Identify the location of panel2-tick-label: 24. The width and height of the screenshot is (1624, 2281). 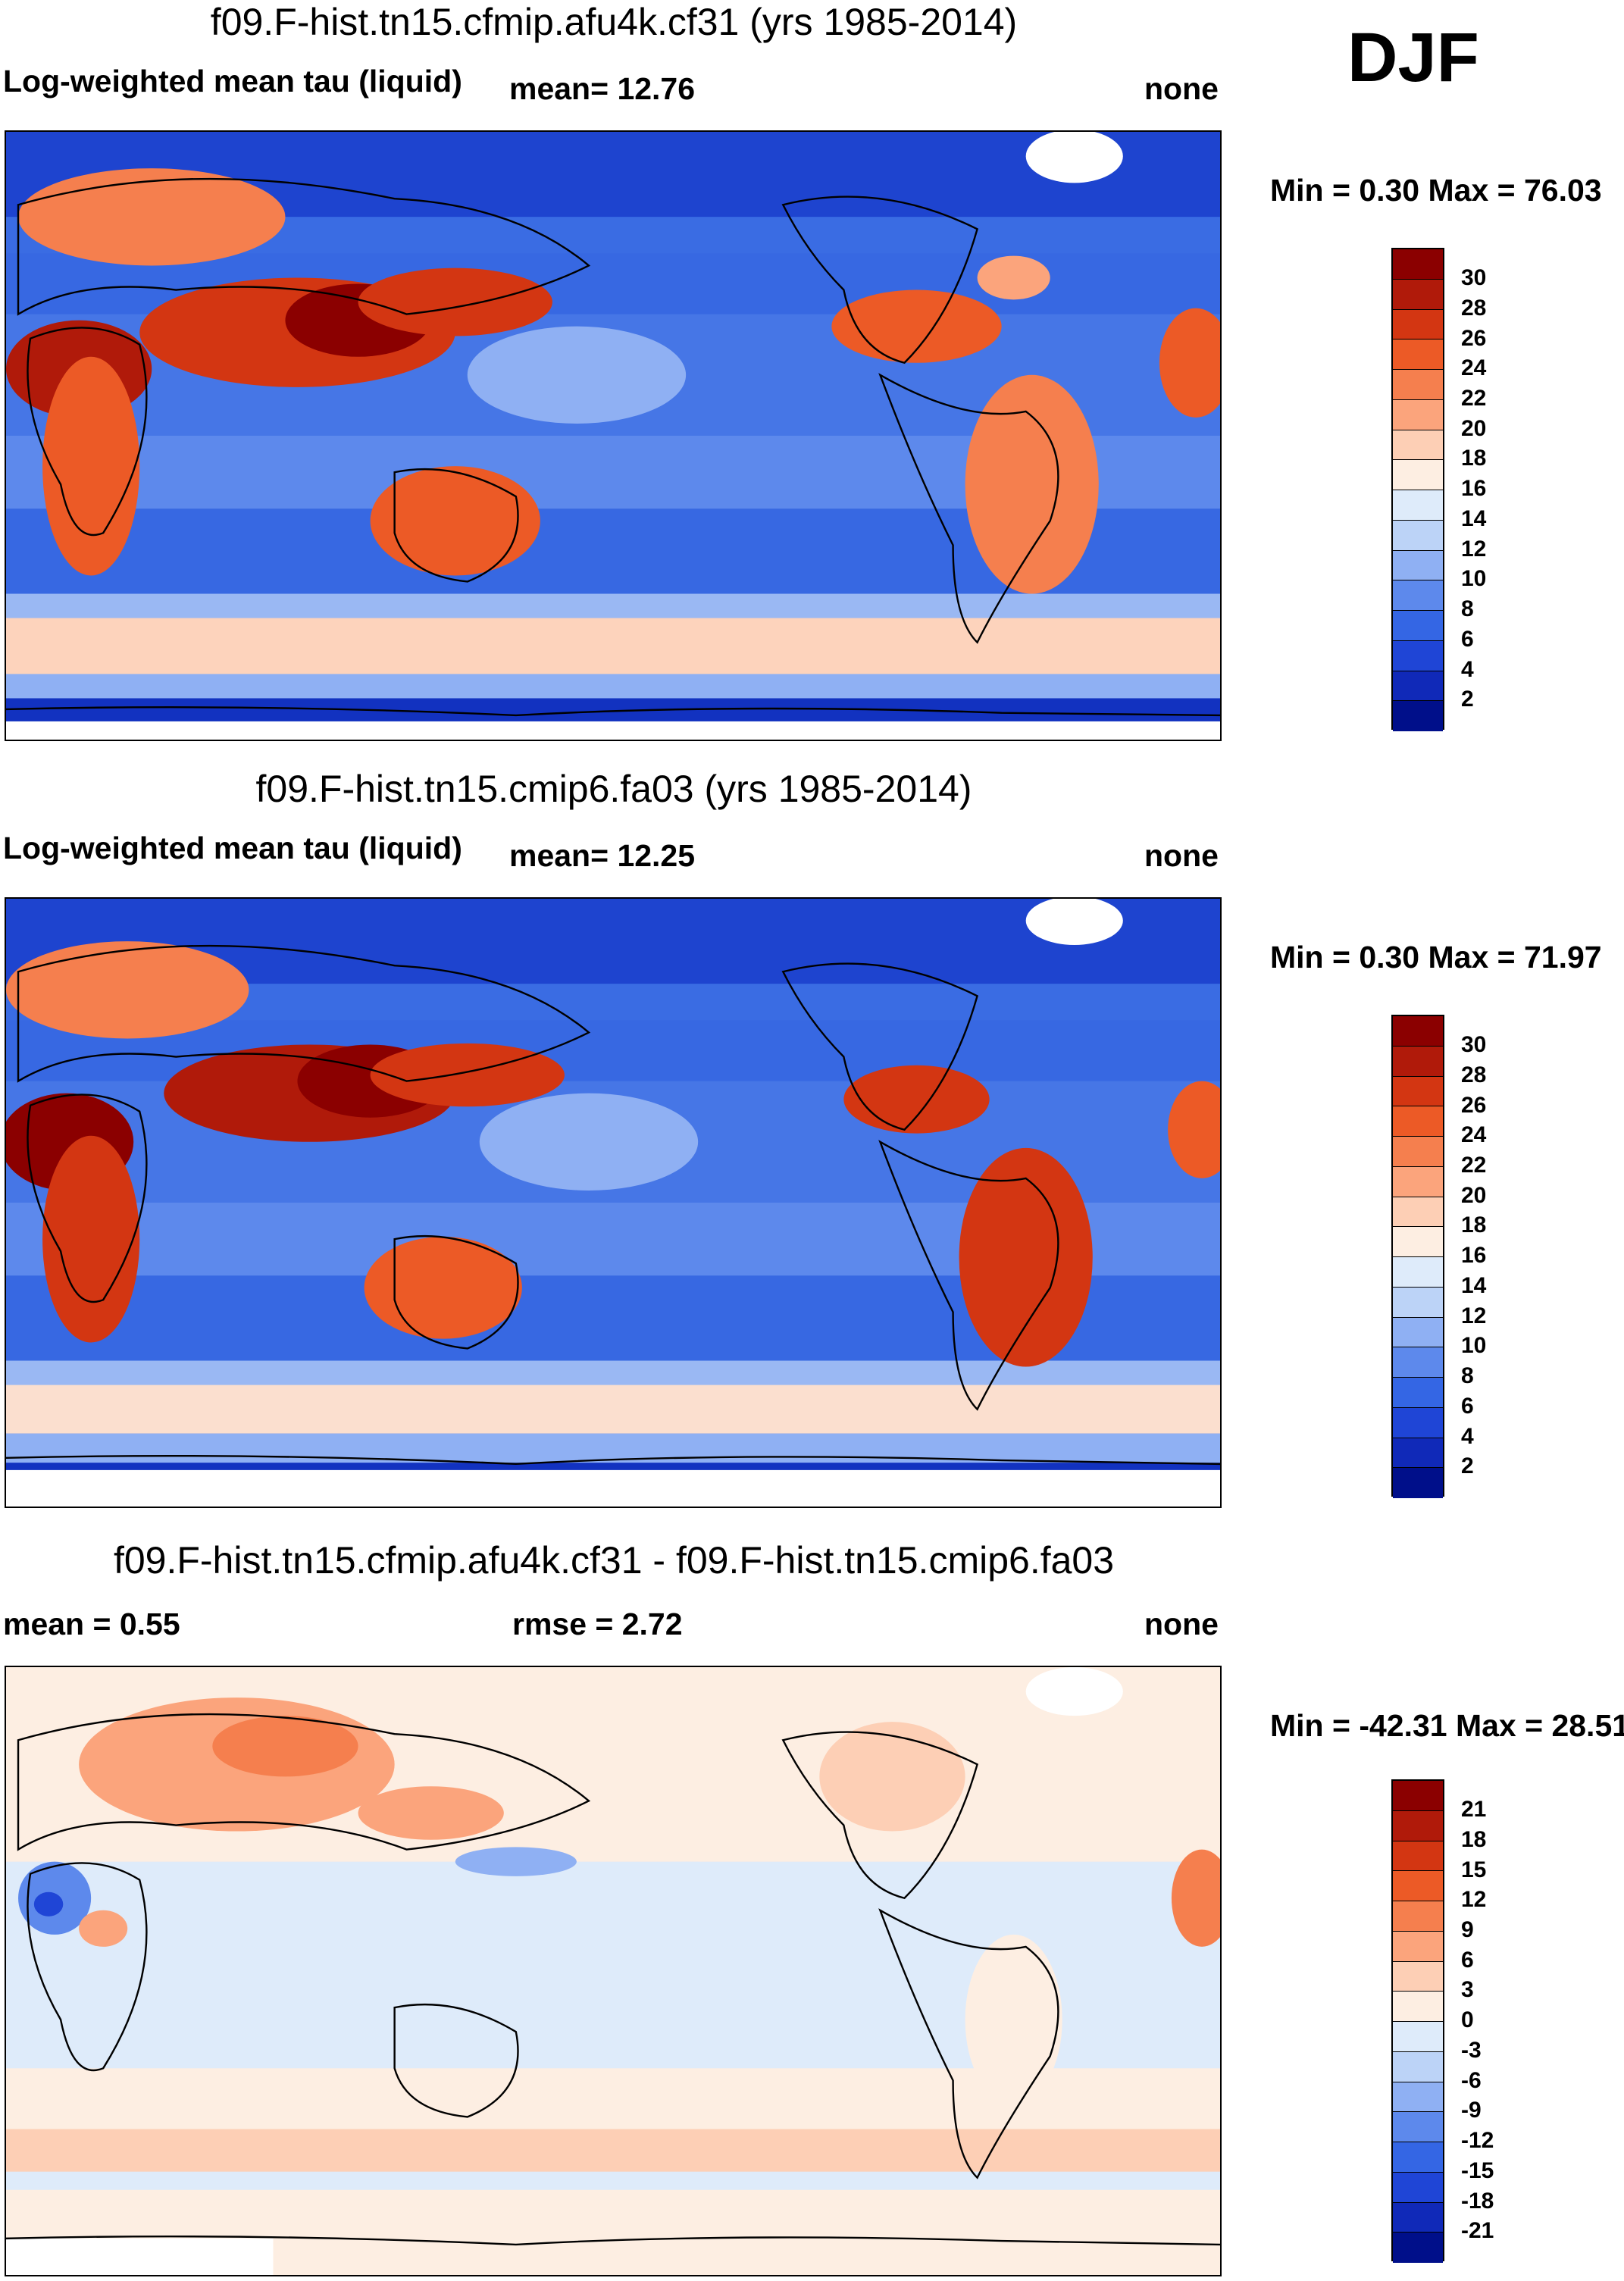
(1474, 1134).